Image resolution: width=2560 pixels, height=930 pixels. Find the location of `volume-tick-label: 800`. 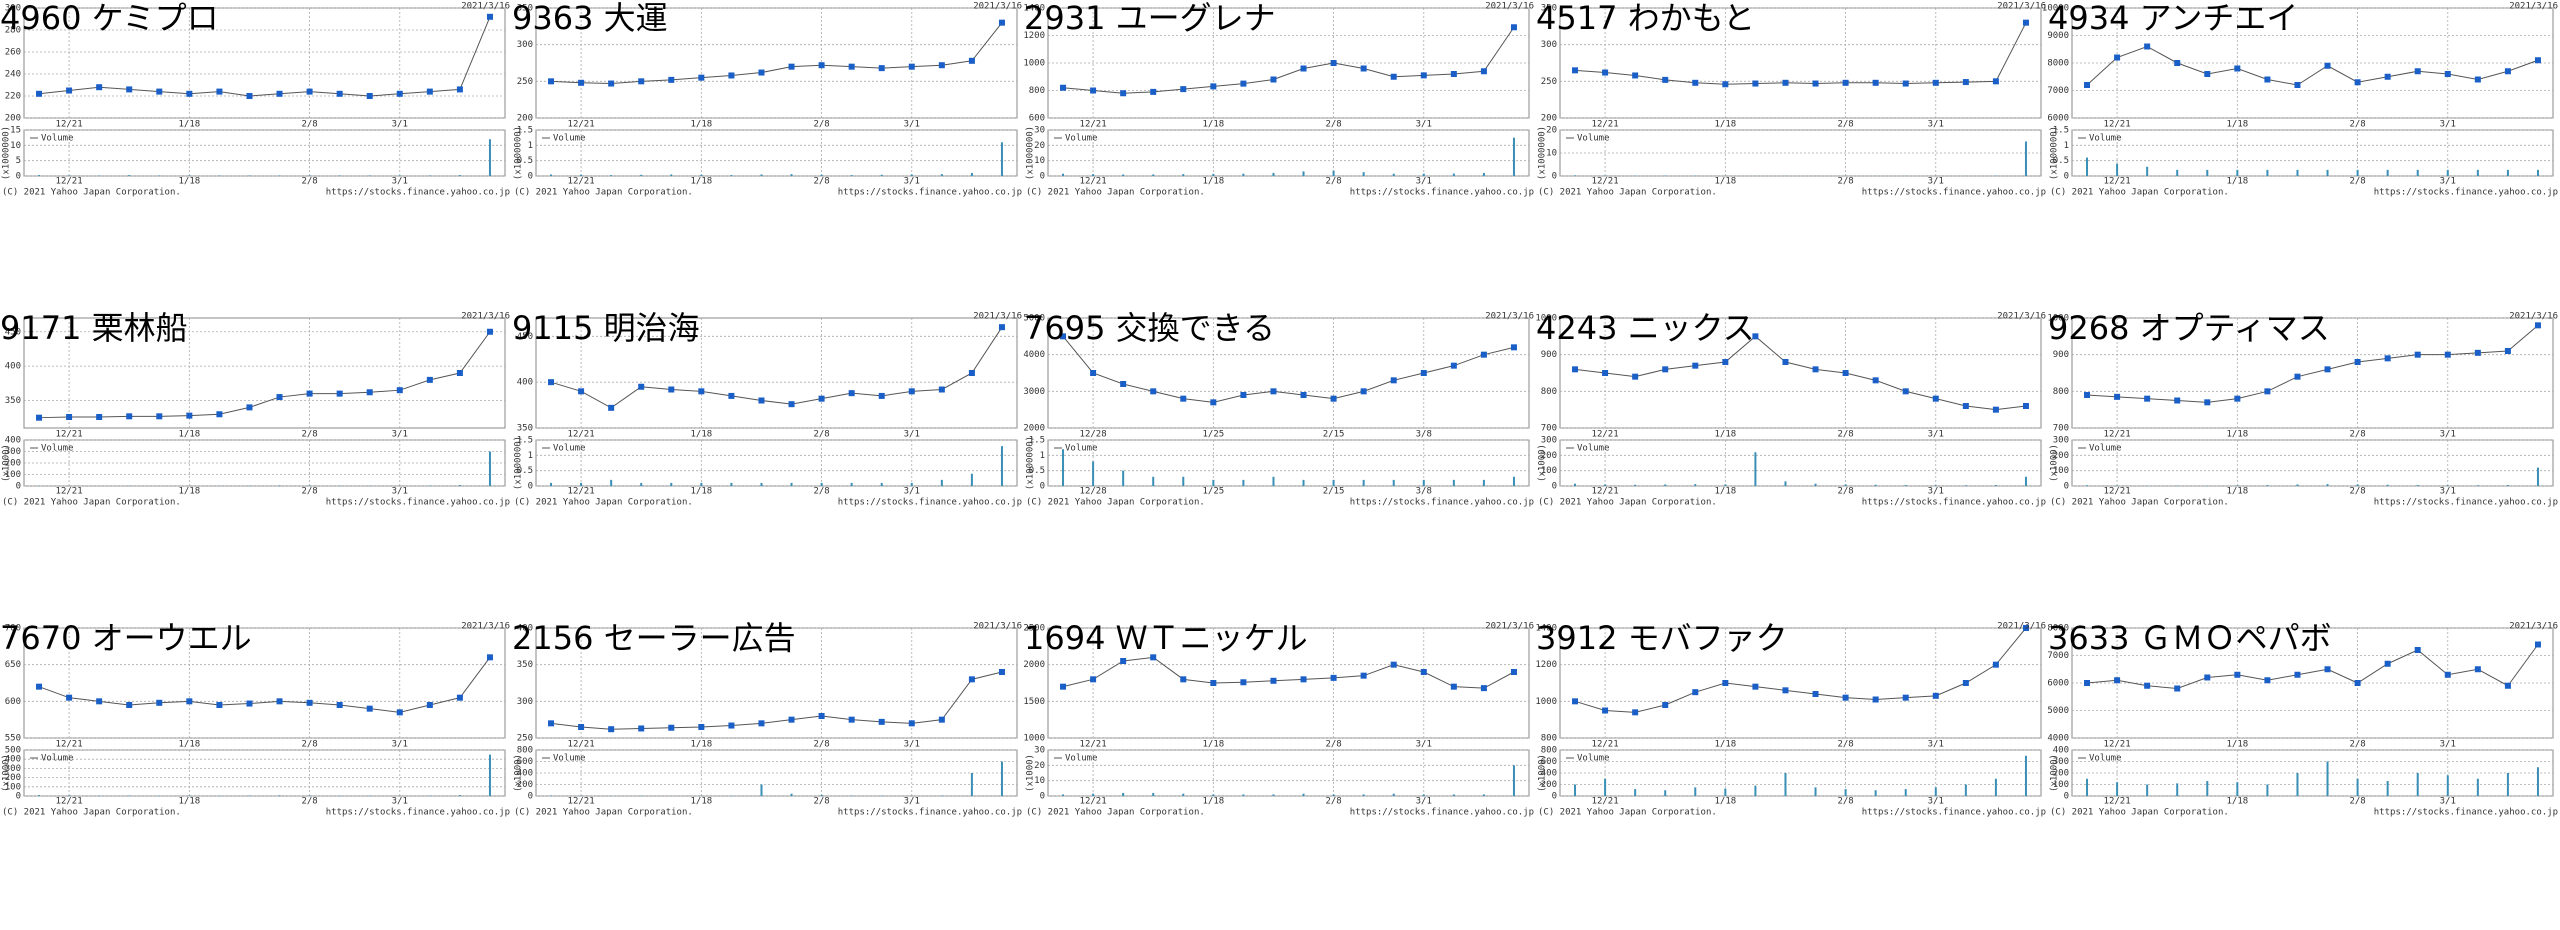

volume-tick-label: 800 is located at coordinates (1549, 751).